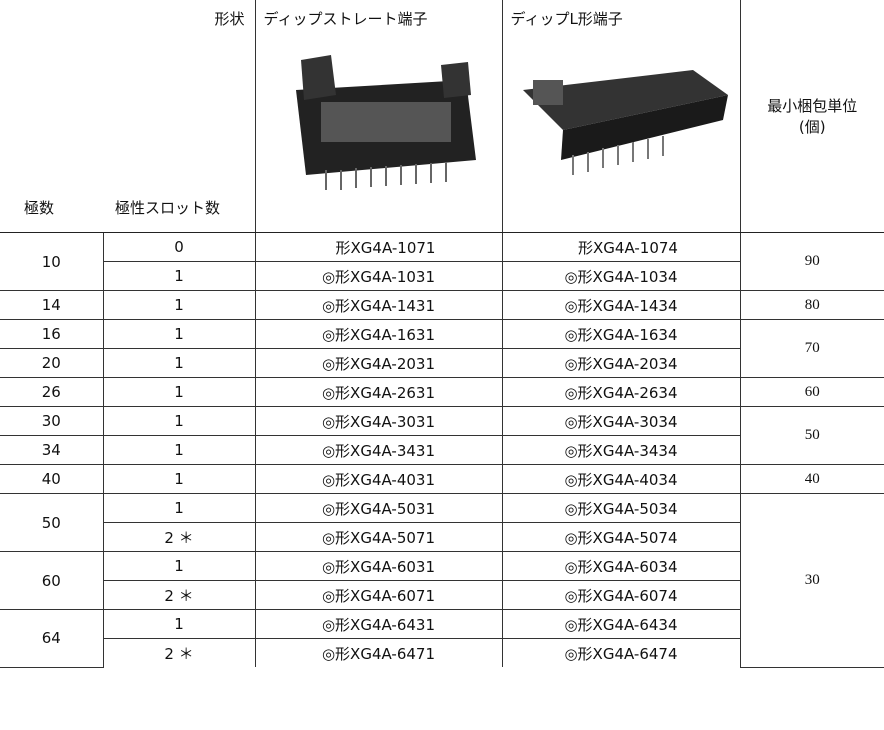 This screenshot has height=730, width=884. Describe the element at coordinates (379, 276) in the screenshot. I see `straight-cell: ◎形XG4A-1031` at that location.